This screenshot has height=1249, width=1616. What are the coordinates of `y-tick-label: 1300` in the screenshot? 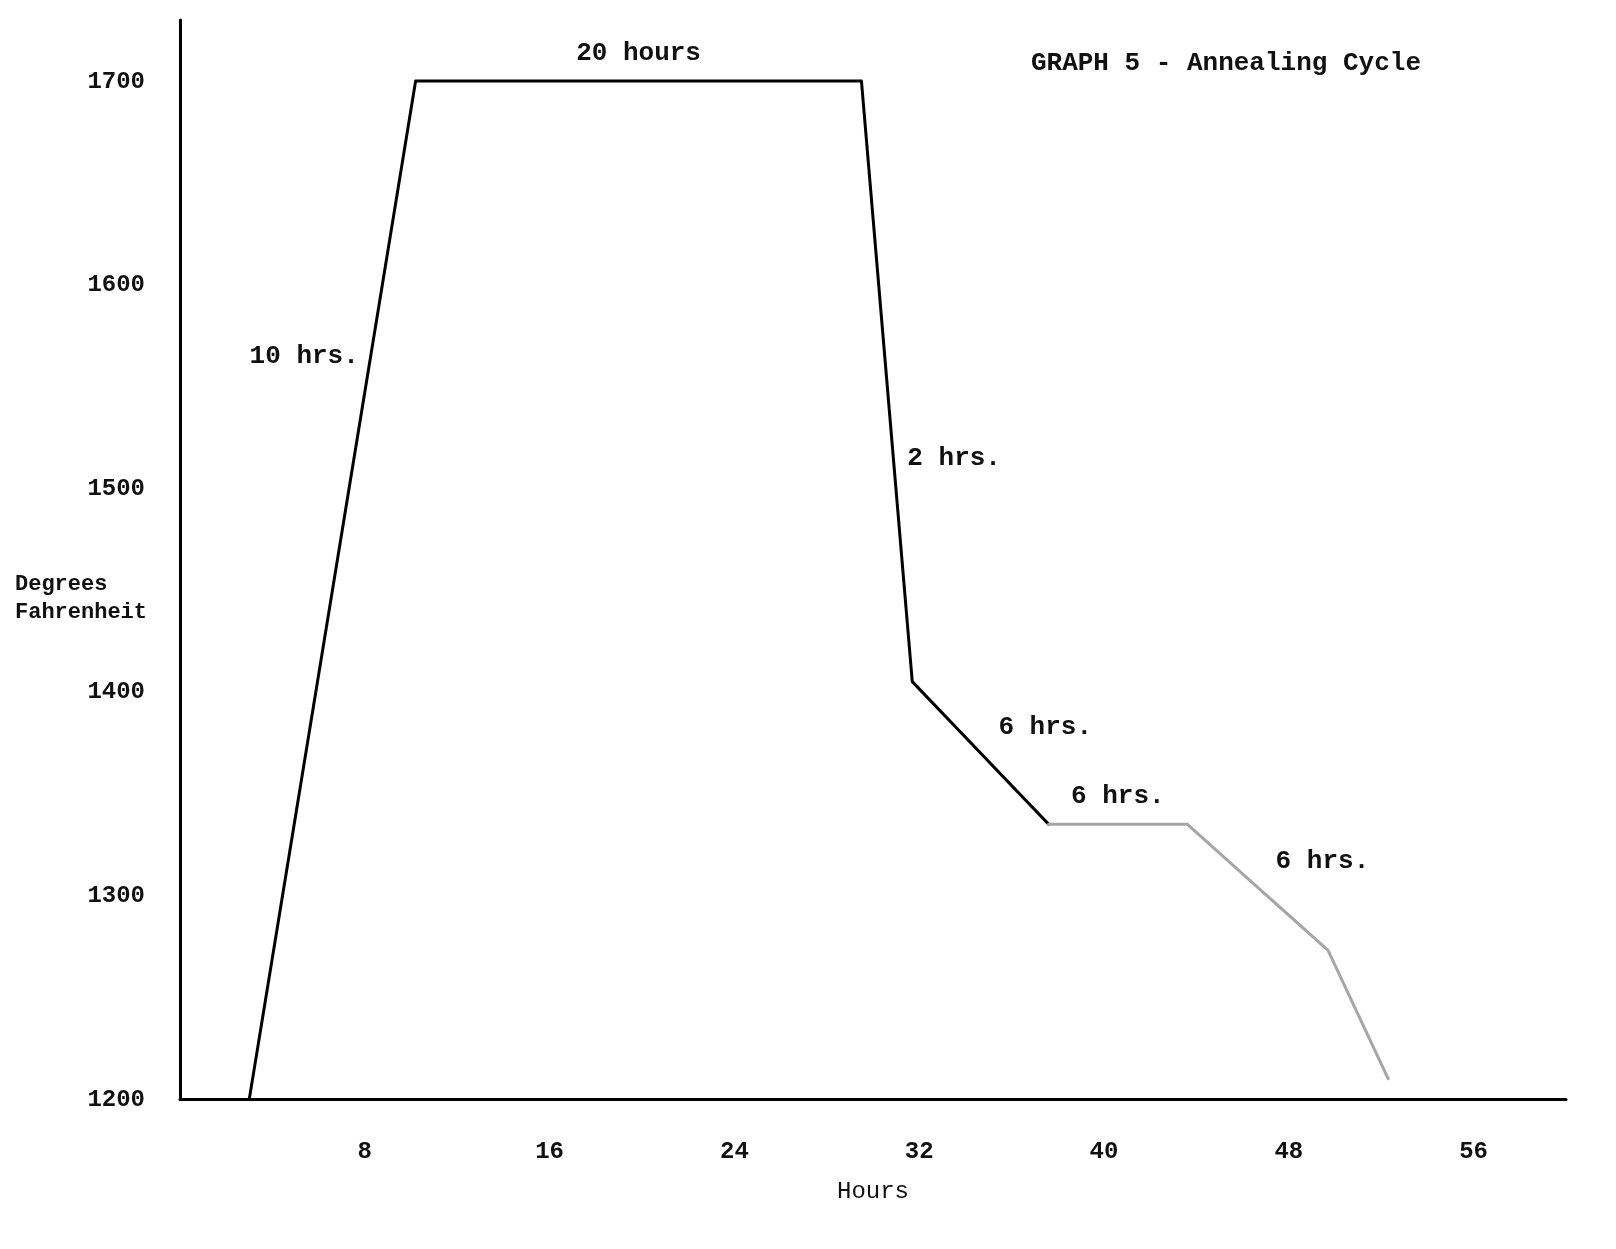 It's located at (116, 895).